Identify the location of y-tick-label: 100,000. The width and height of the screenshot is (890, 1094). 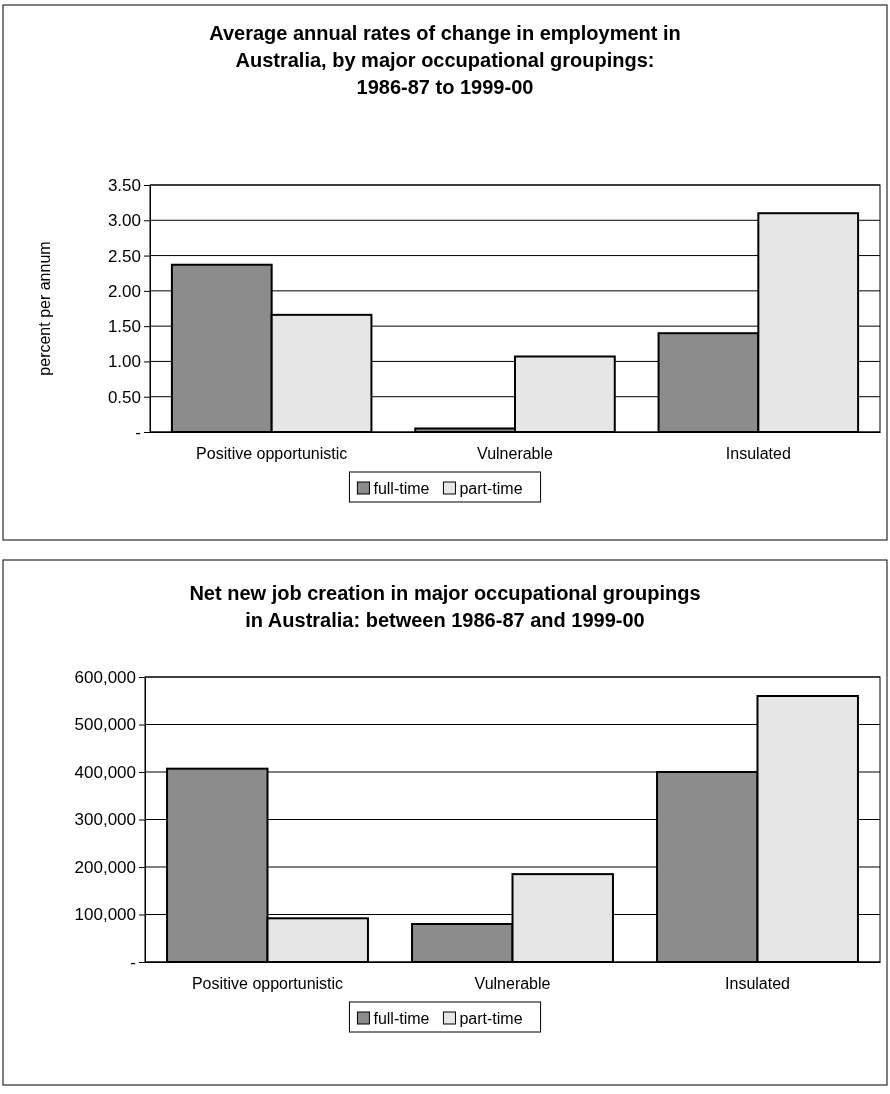
(105, 915).